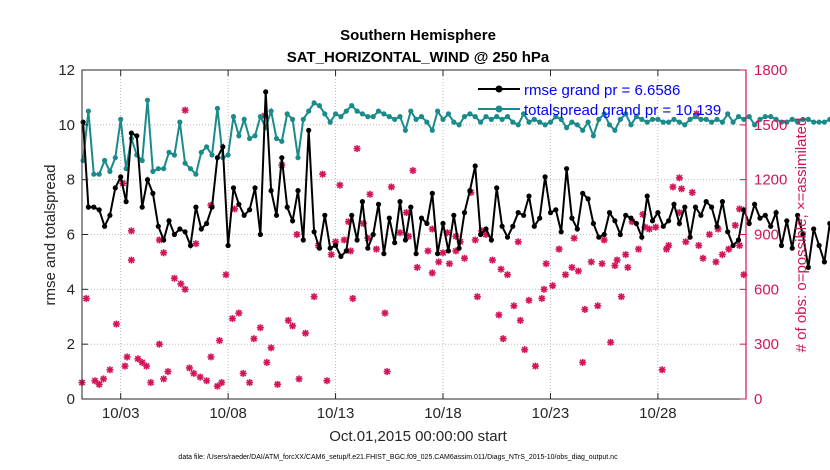 The width and height of the screenshot is (830, 470). Describe the element at coordinates (71, 399) in the screenshot. I see `y-tick-label: 0` at that location.